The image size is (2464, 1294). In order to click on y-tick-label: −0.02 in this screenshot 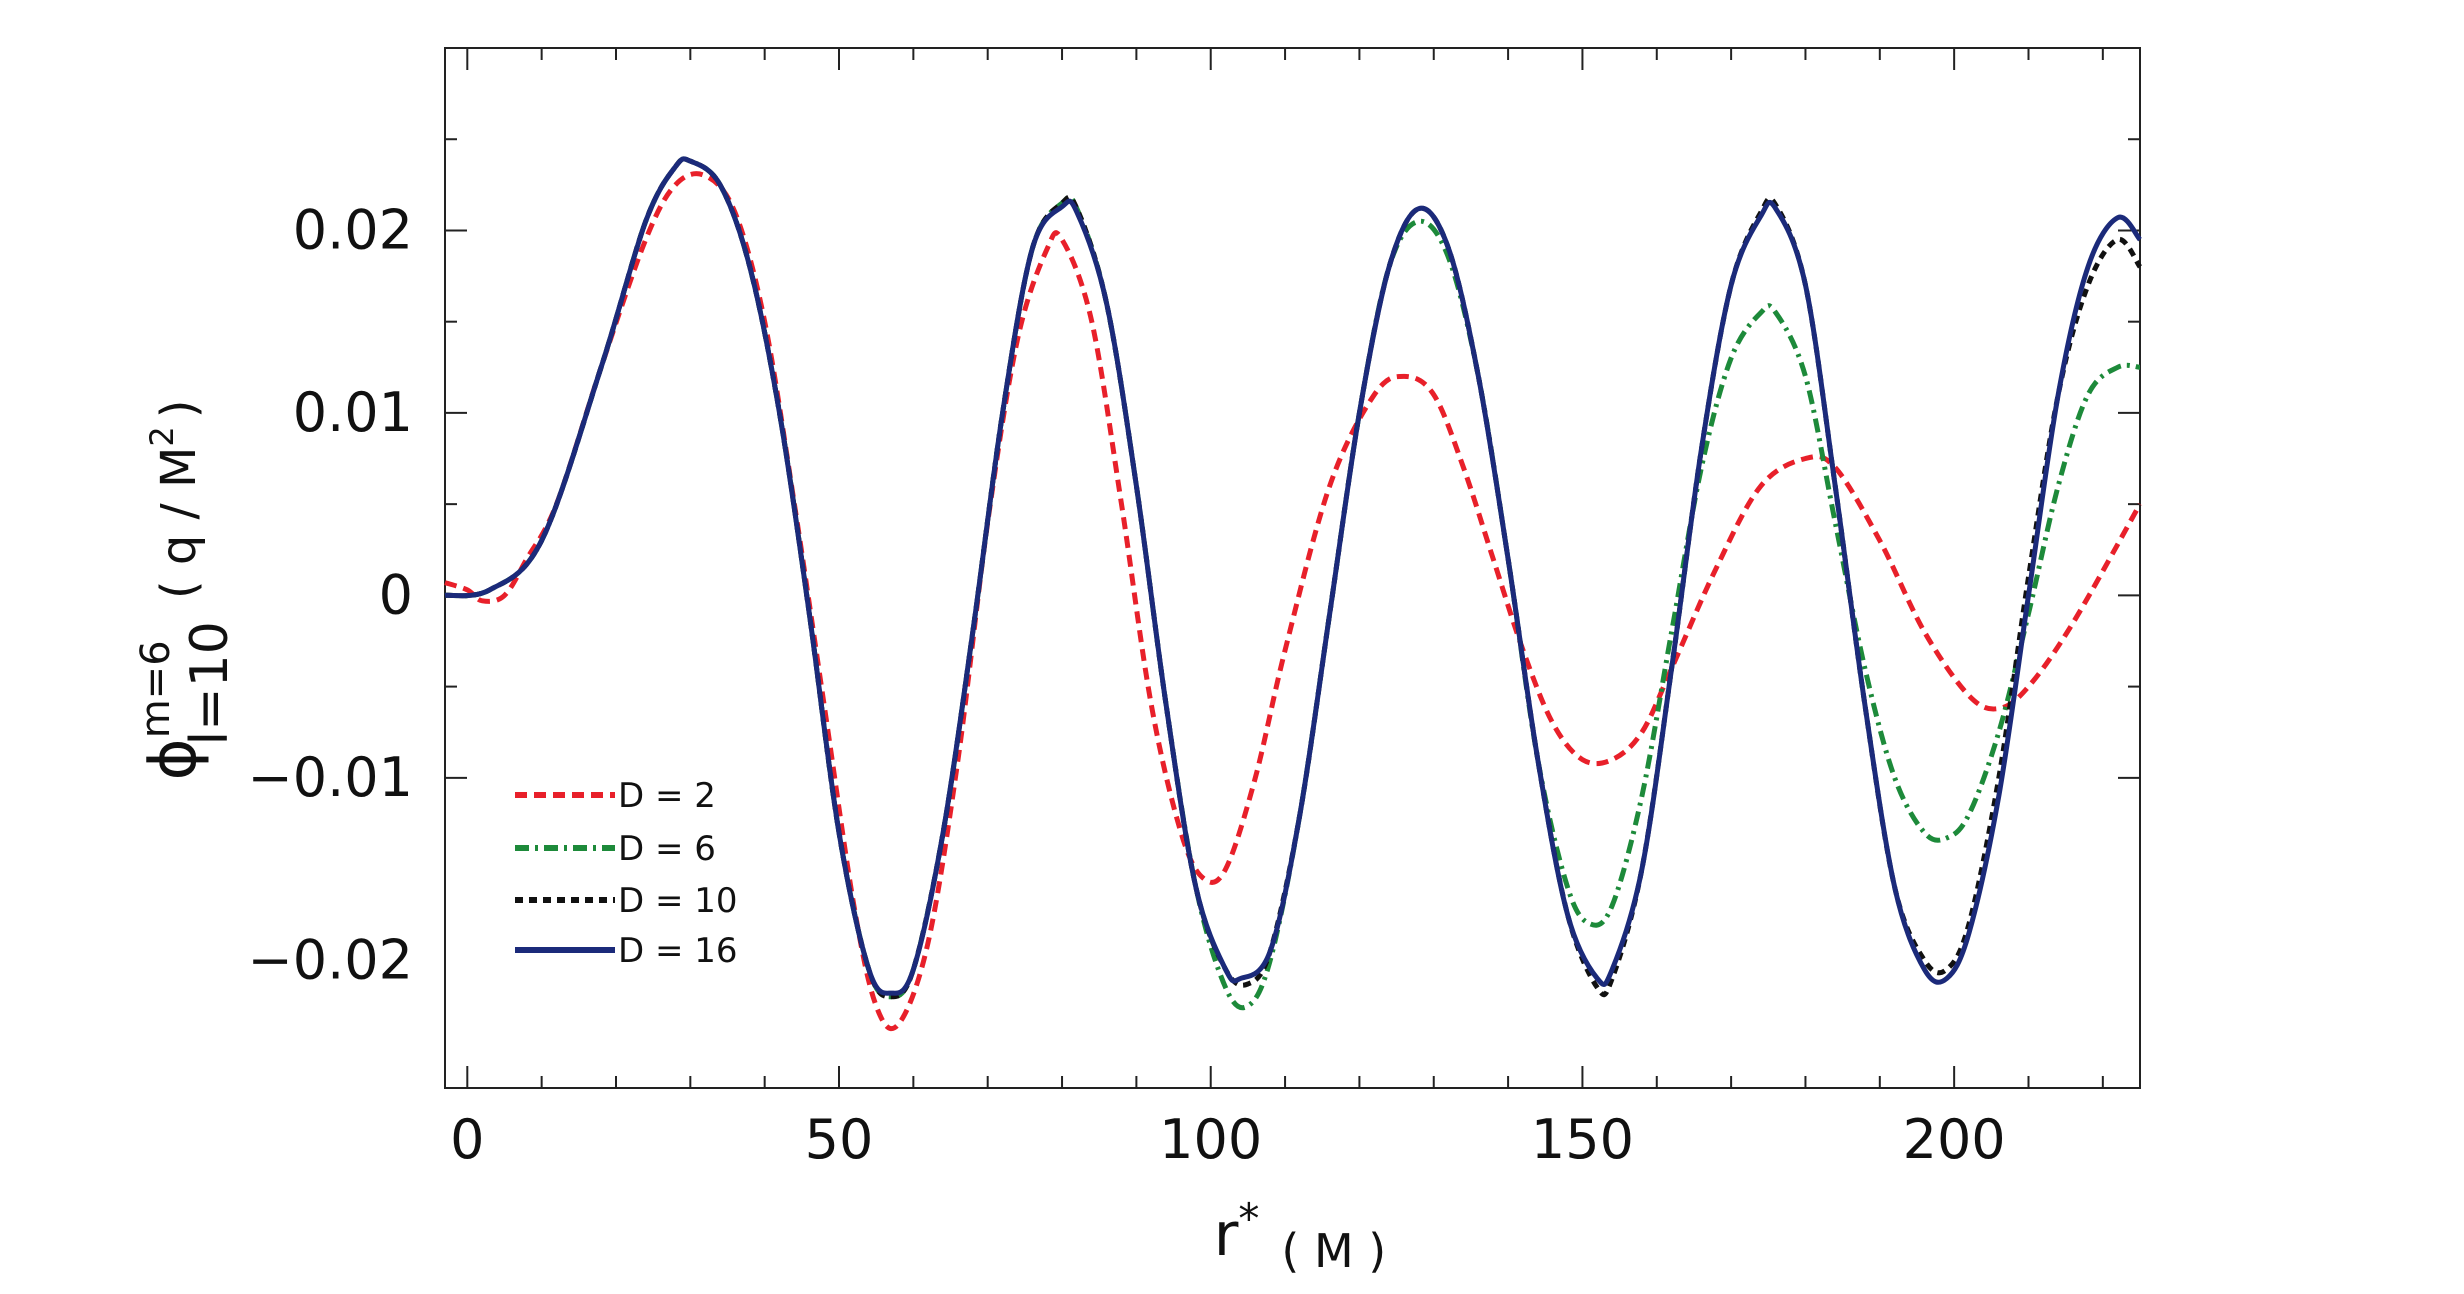, I will do `click(330, 959)`.